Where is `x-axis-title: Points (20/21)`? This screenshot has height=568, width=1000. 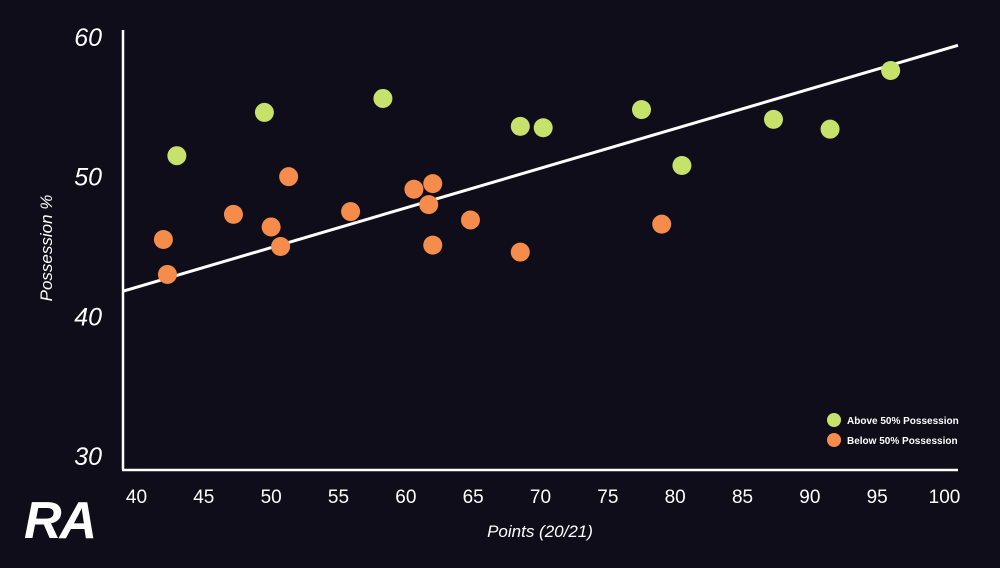 x-axis-title: Points (20/21) is located at coordinates (540, 531).